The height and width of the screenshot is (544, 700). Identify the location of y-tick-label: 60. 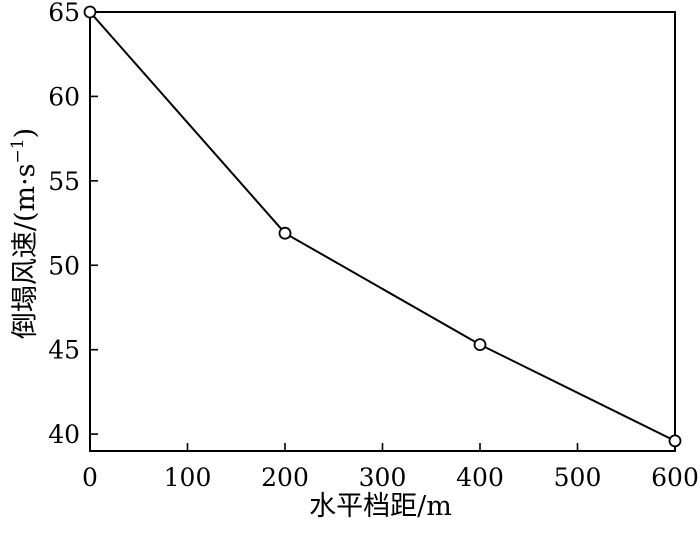
(64, 96).